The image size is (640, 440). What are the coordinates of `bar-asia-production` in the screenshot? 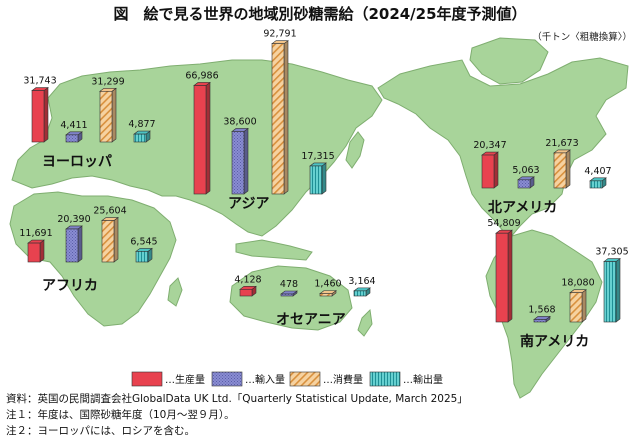 It's located at (202, 138).